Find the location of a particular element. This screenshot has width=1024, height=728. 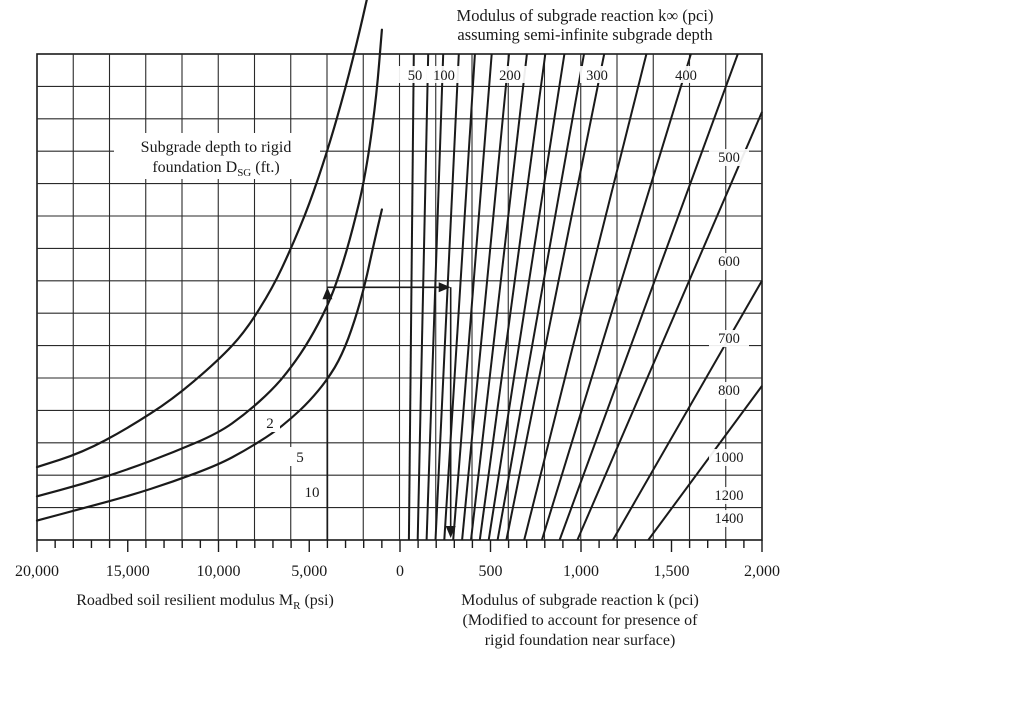

curve-labels: 2 5 10 is located at coordinates (291, 457).